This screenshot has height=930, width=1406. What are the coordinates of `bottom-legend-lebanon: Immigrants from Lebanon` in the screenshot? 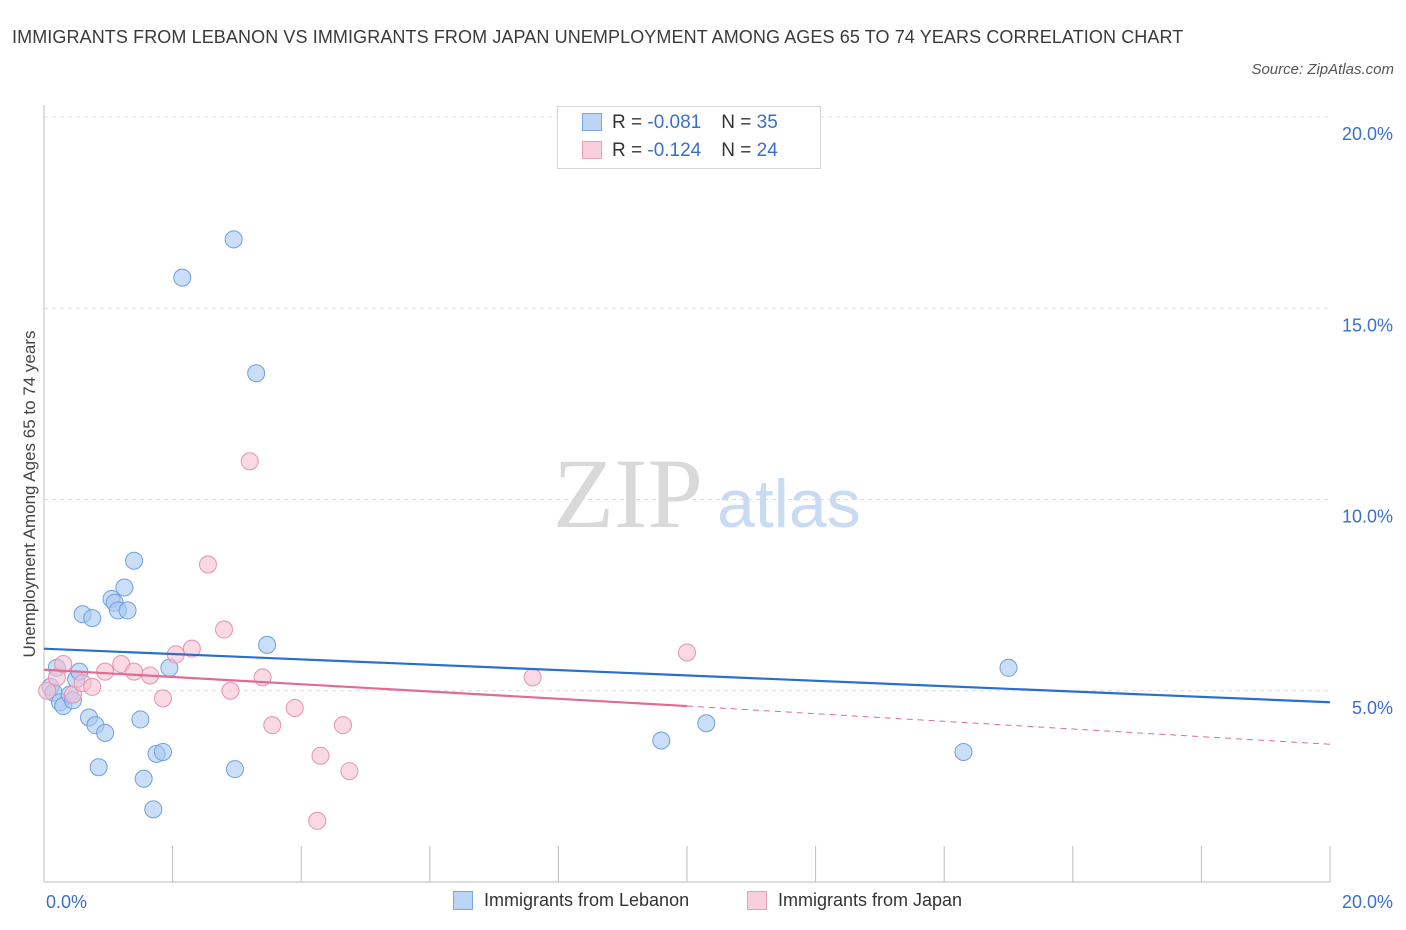 It's located at (571, 900).